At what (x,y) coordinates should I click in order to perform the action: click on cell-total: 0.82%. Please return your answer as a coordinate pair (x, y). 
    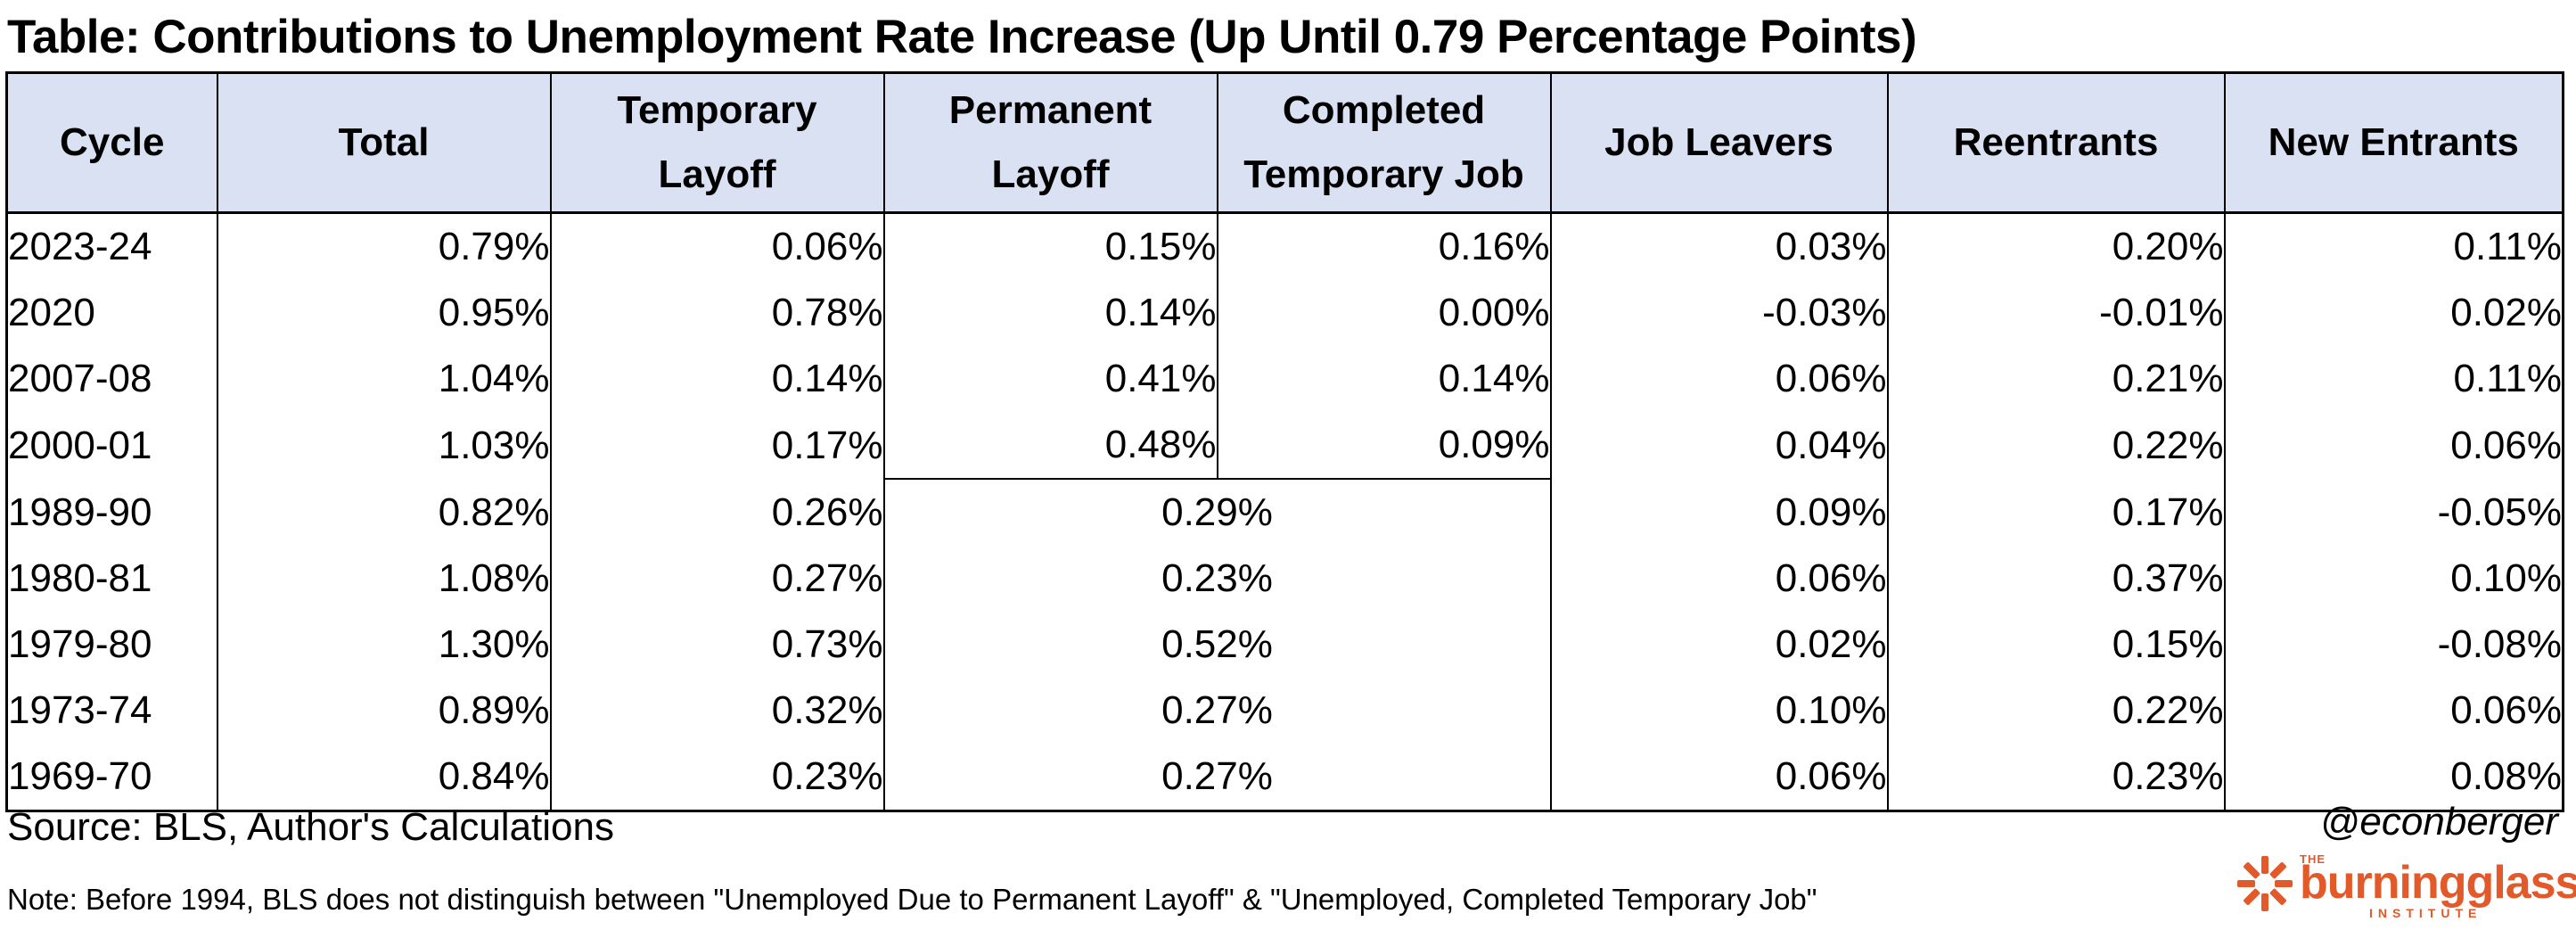
    Looking at the image, I should click on (384, 512).